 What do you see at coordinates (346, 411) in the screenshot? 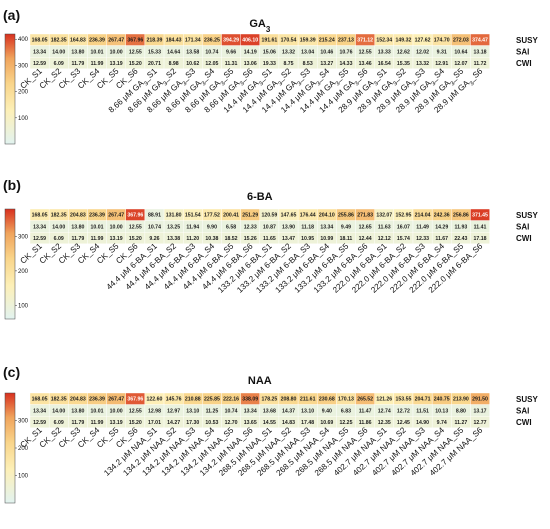
I see `cell-value-label: 6.83` at bounding box center [346, 411].